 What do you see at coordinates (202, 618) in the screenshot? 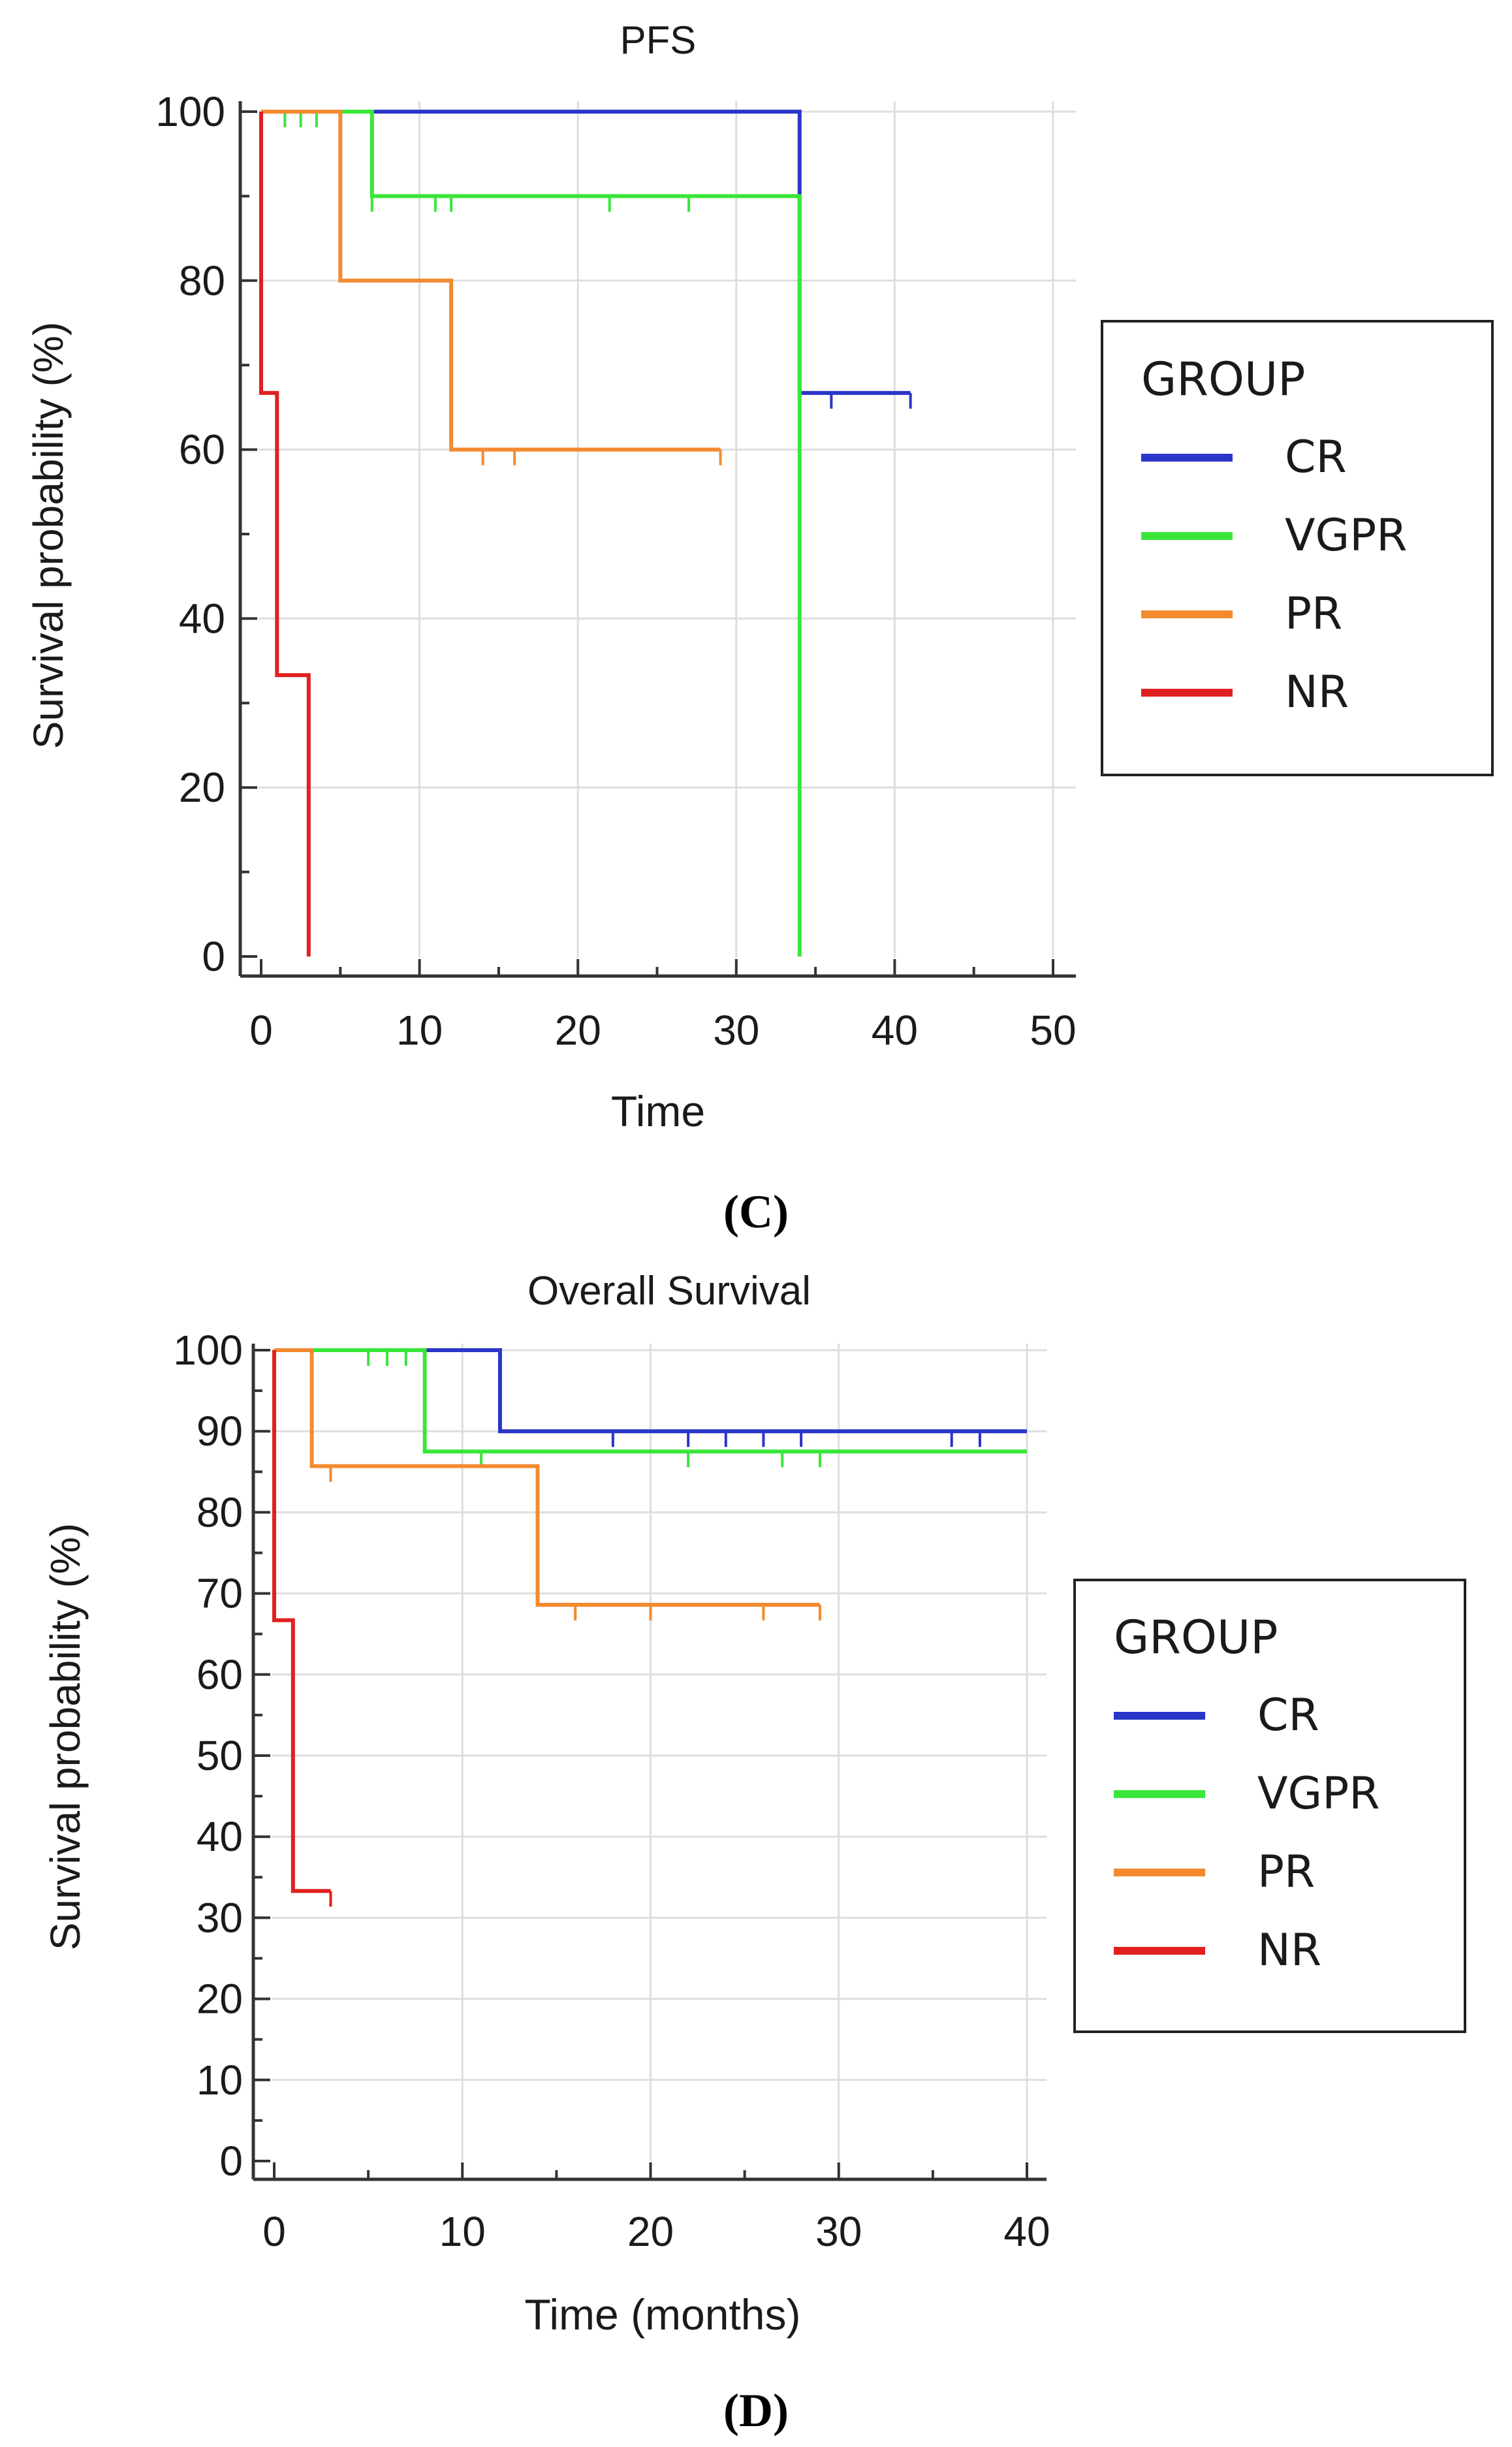
I see `pfs-y-tick-label: 40` at bounding box center [202, 618].